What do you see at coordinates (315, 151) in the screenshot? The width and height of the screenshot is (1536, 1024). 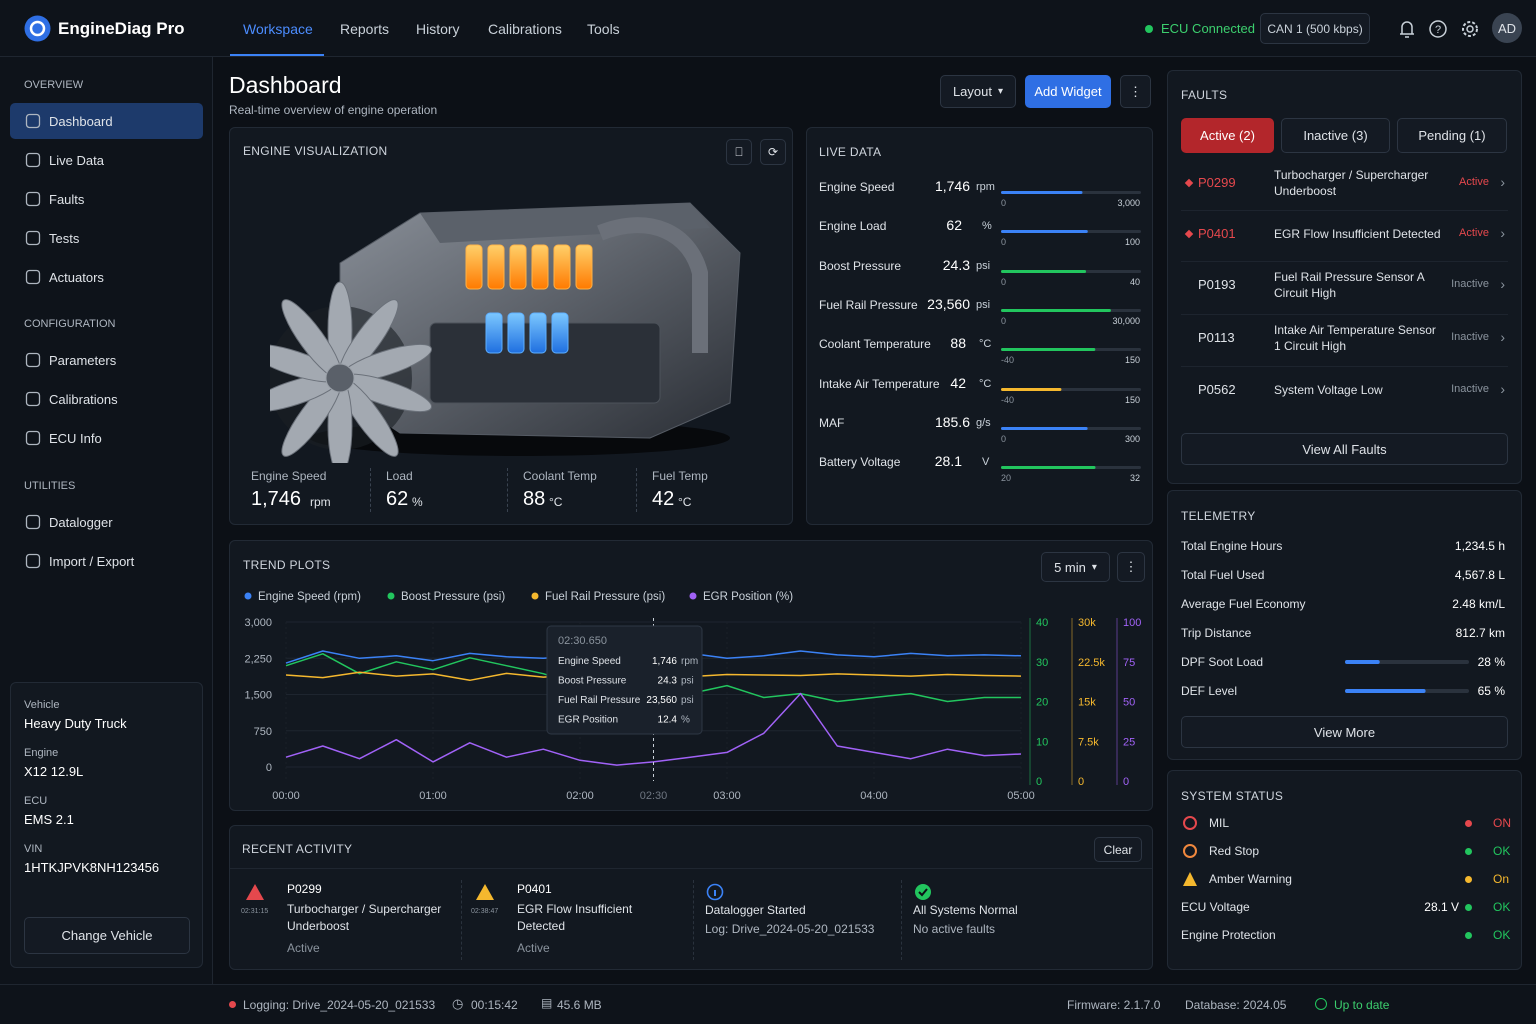 I see `panel-title: ENGINE VISUALIZATION` at bounding box center [315, 151].